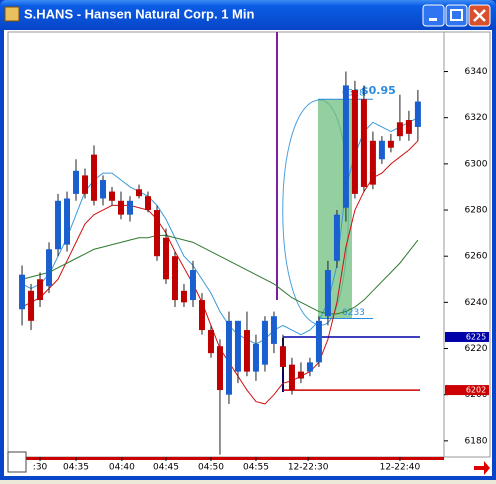 This screenshot has height=484, width=496. Describe the element at coordinates (476, 303) in the screenshot. I see `y-tick-label: 6240` at that location.